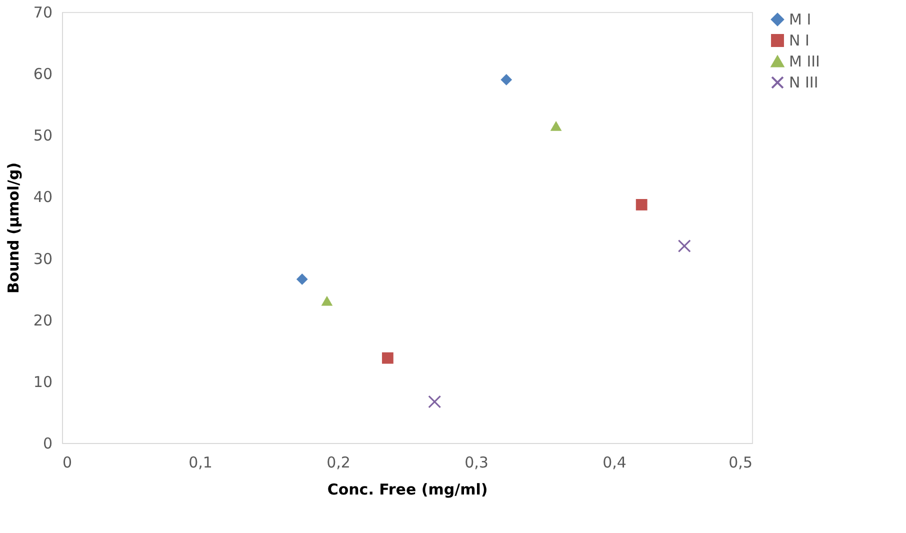 Image resolution: width=906 pixels, height=533 pixels. What do you see at coordinates (407, 489) in the screenshot?
I see `x-axis-title: Conc. Free (mg/ml)` at bounding box center [407, 489].